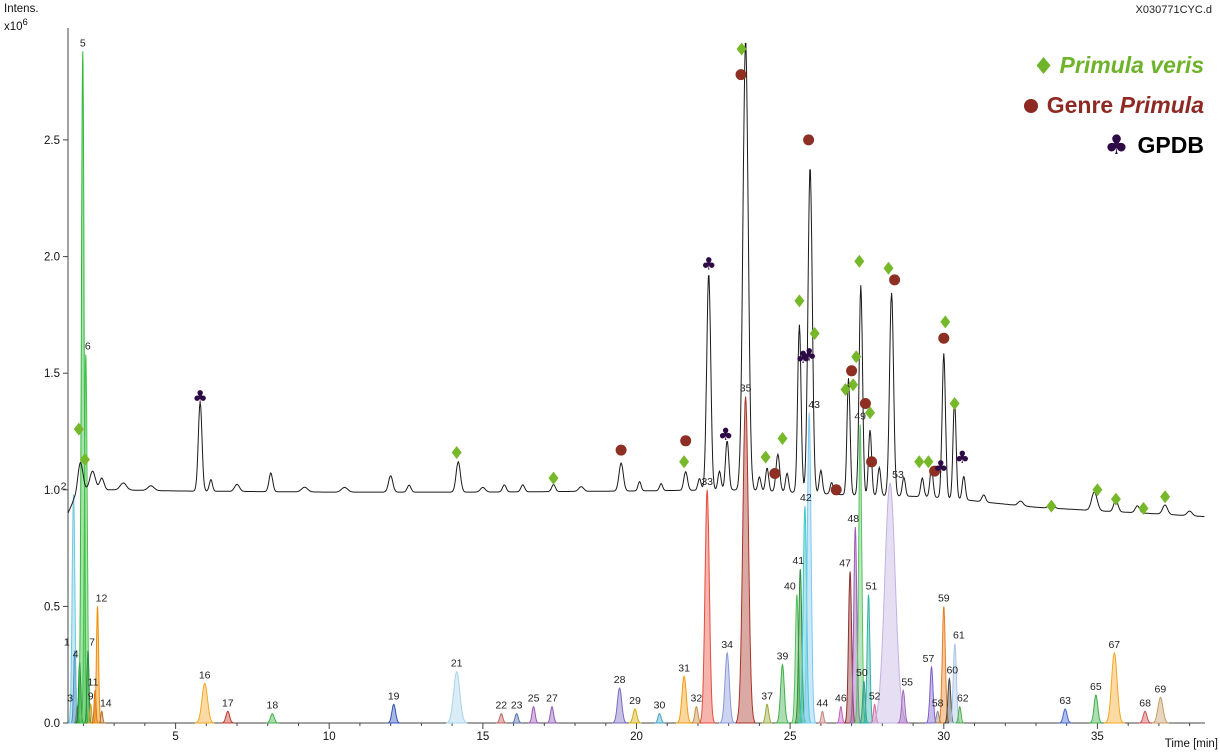 This screenshot has height=756, width=1220. What do you see at coordinates (67, 643) in the screenshot?
I see `peak-label-1: 1` at bounding box center [67, 643].